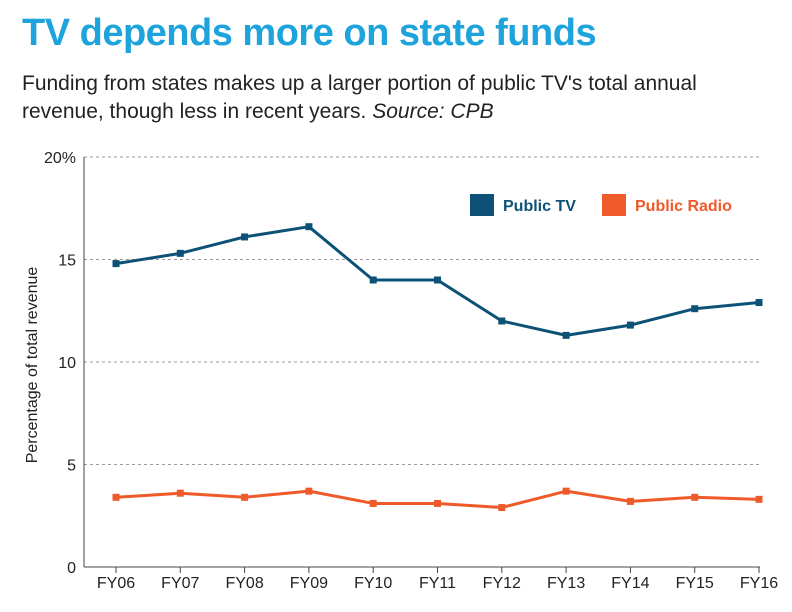 The image size is (792, 612). Describe the element at coordinates (695, 583) in the screenshot. I see `x-tick-label: FY15` at that location.